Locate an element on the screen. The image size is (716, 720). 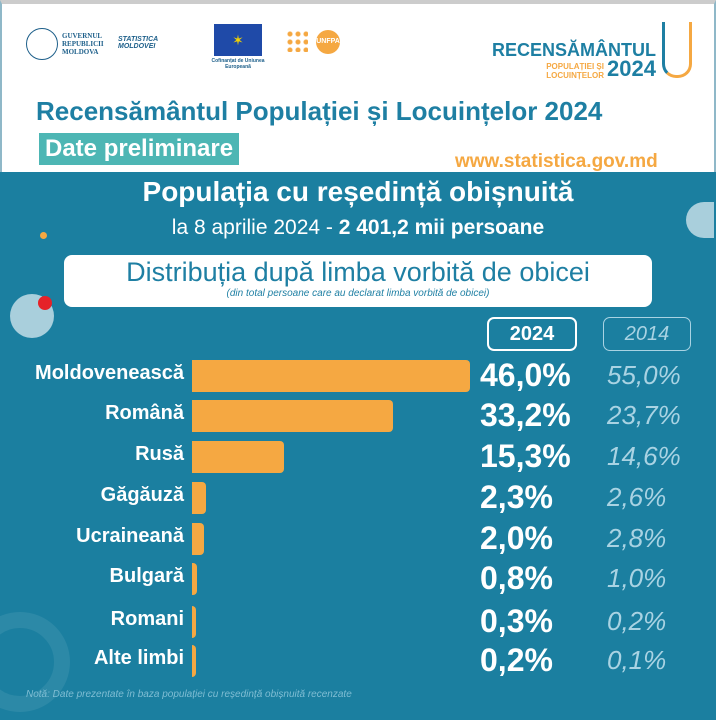
value-2024: 0,8% is located at coordinates (516, 578).